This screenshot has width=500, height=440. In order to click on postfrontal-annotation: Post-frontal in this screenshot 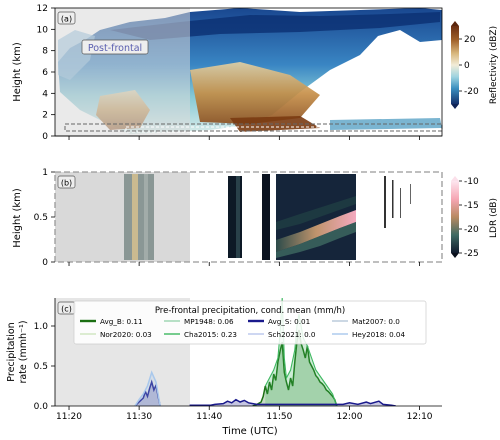, I will do `click(115, 48)`.